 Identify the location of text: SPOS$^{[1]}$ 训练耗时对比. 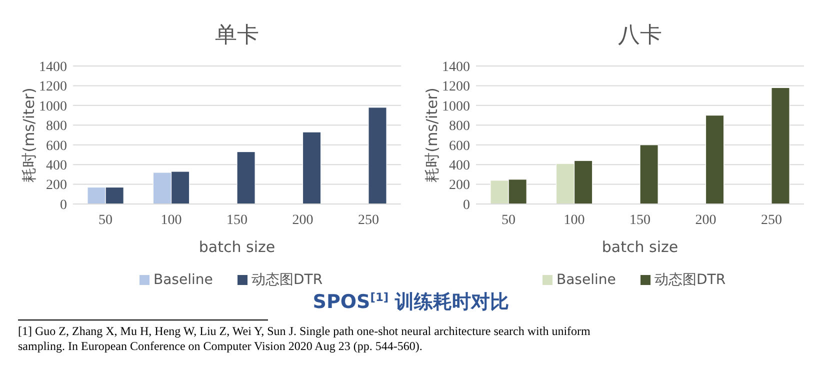
(411, 301).